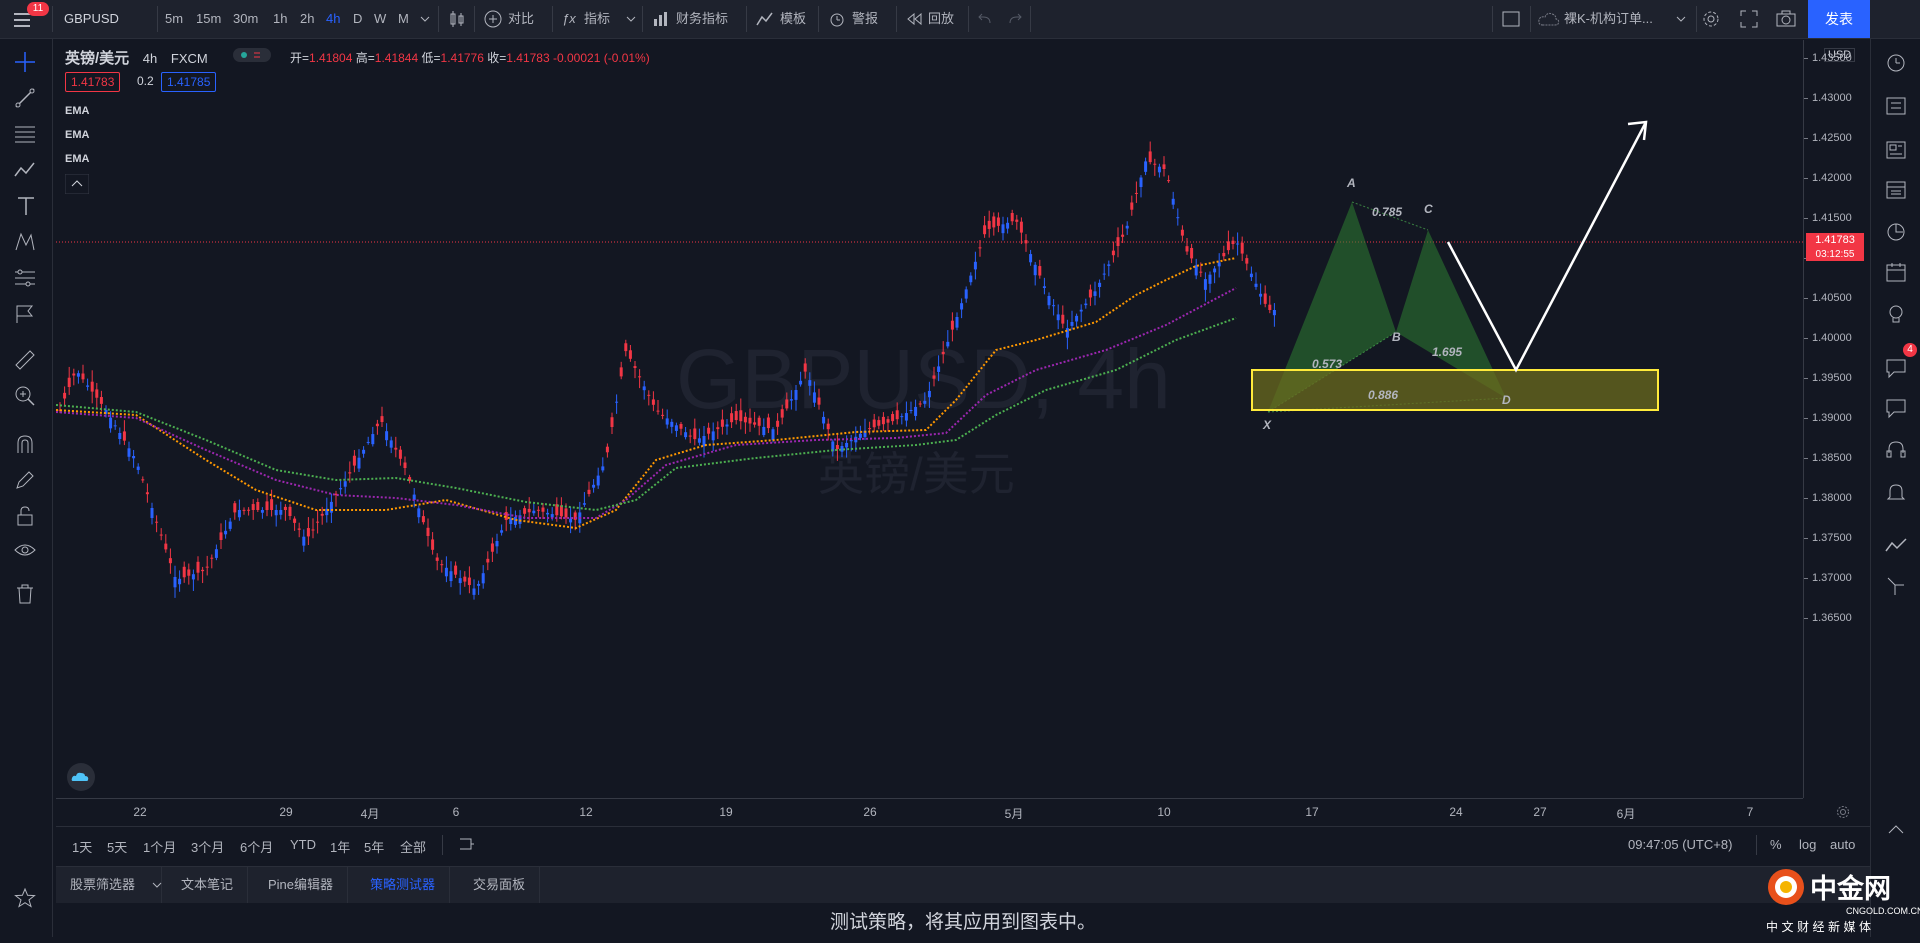 The height and width of the screenshot is (943, 1920). Describe the element at coordinates (208, 885) in the screenshot. I see `tab-text-notes: 文本笔记` at that location.